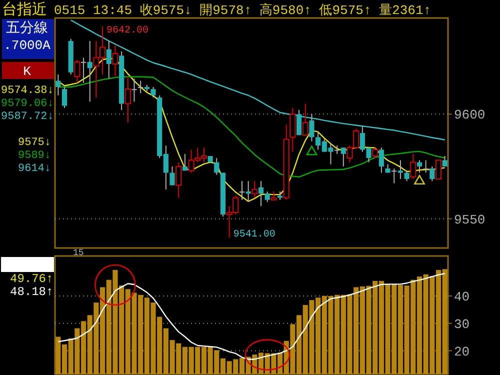 The width and height of the screenshot is (500, 375). I want to click on y-tick-label: 40, so click(462, 297).